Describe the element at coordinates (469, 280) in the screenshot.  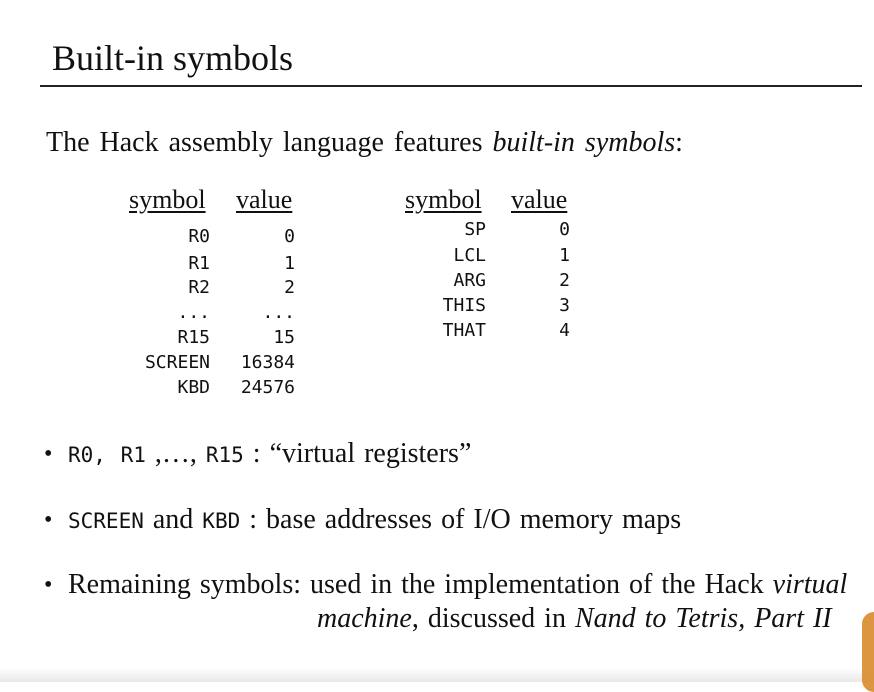
I see `right-symbol-cell: ARG` at that location.